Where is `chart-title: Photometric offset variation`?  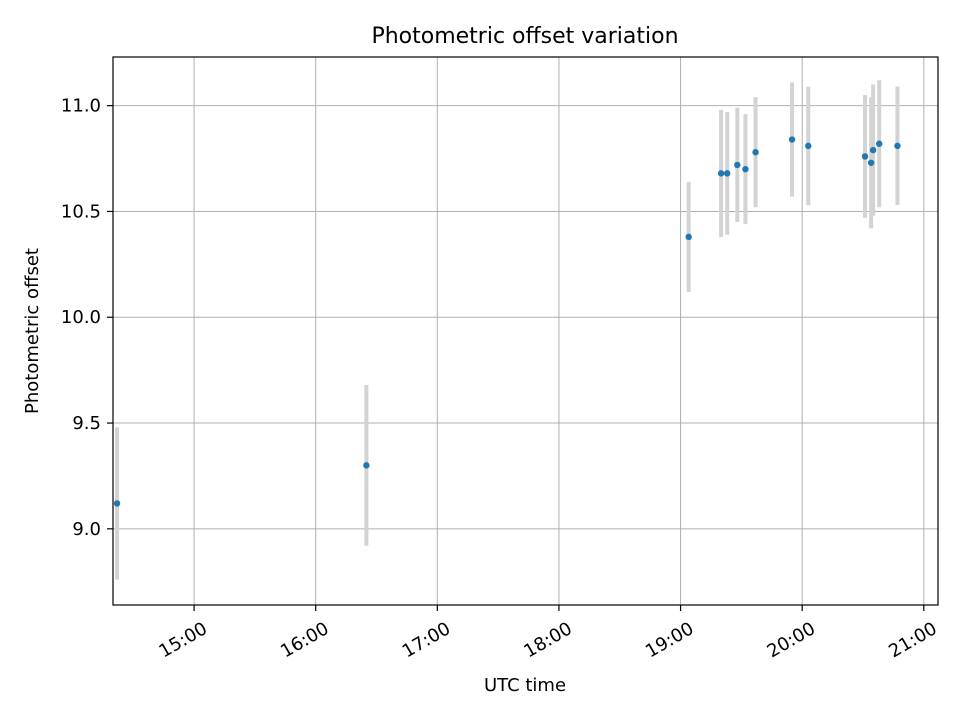 chart-title: Photometric offset variation is located at coordinates (524, 36).